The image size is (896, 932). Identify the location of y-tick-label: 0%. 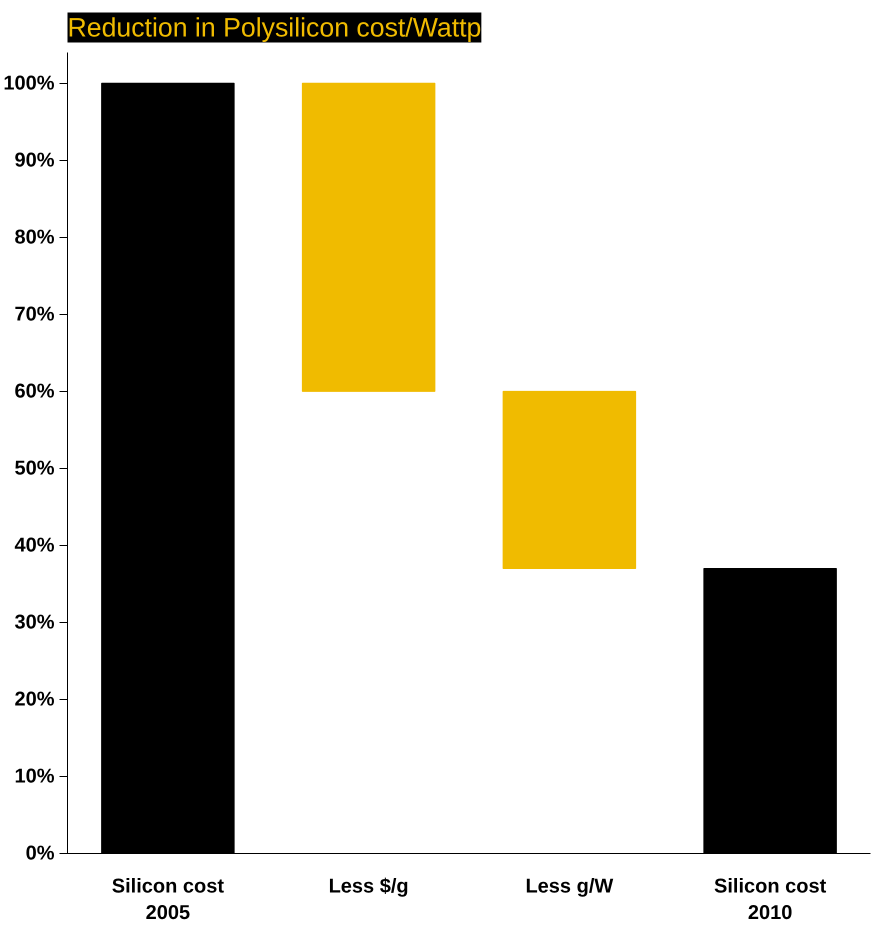
(40, 853).